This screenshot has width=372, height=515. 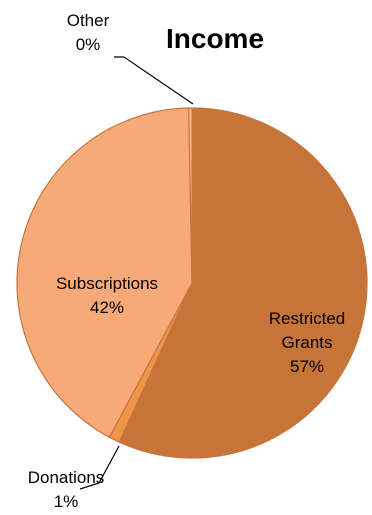 What do you see at coordinates (307, 366) in the screenshot?
I see `slice-percent: 57%` at bounding box center [307, 366].